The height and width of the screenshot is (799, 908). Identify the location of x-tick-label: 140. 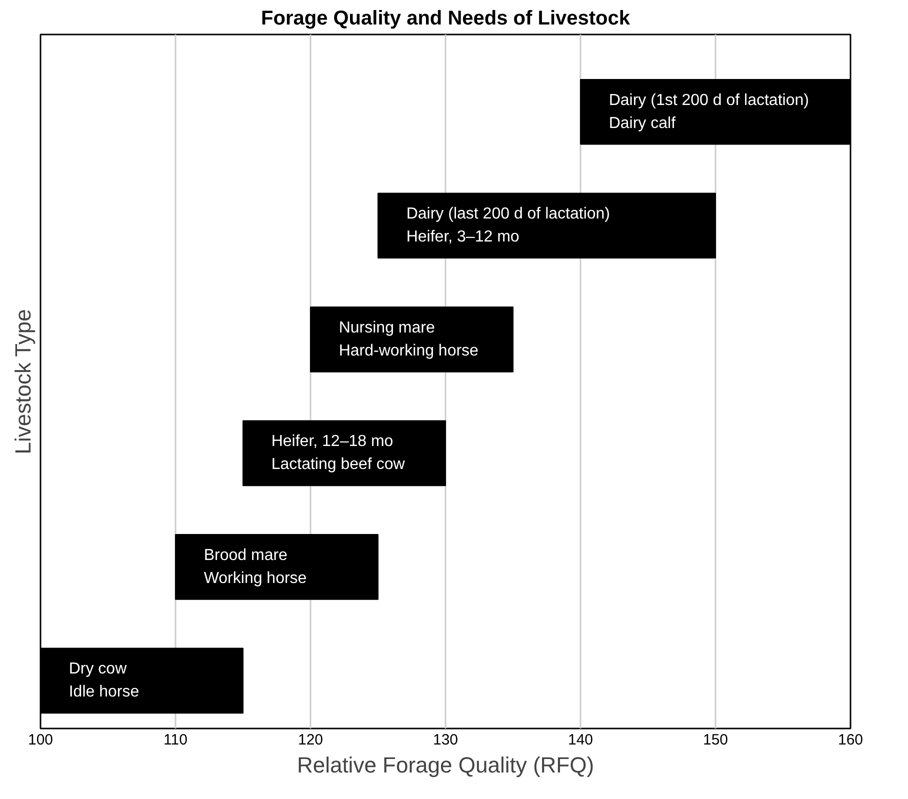
(581, 740).